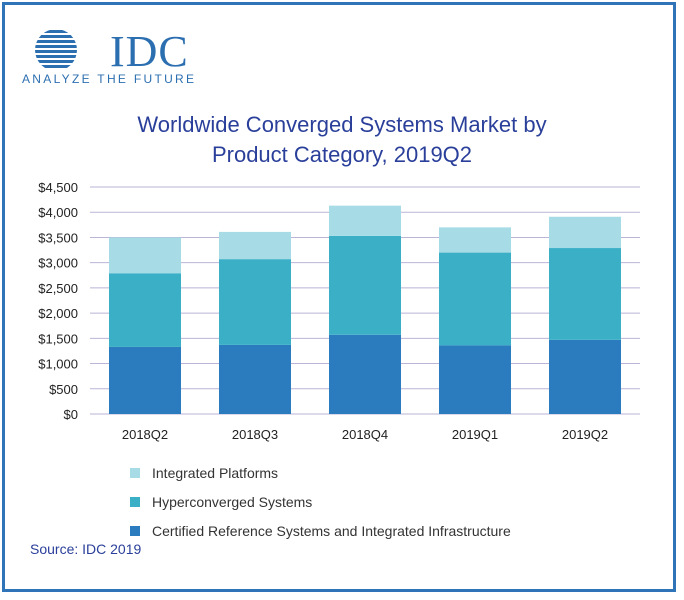 This screenshot has height=600, width=684. I want to click on legend-label: Integrated Platforms, so click(215, 472).